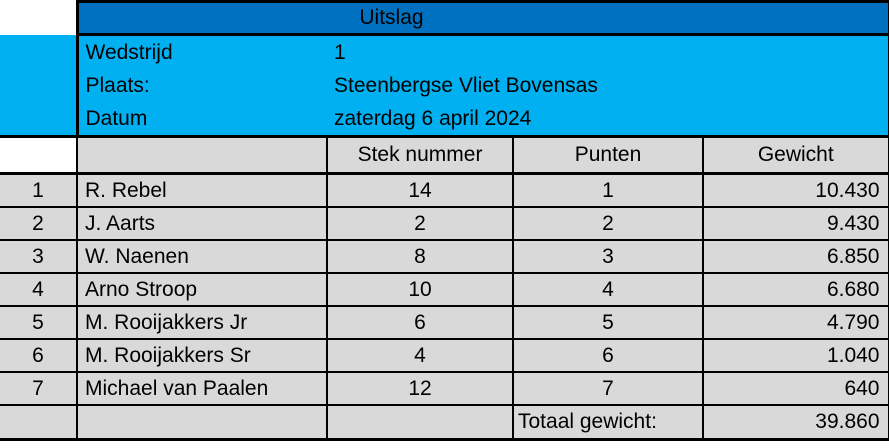 The width and height of the screenshot is (889, 448). Describe the element at coordinates (795, 155) in the screenshot. I see `column-header-gewicht: Gewicht` at that location.